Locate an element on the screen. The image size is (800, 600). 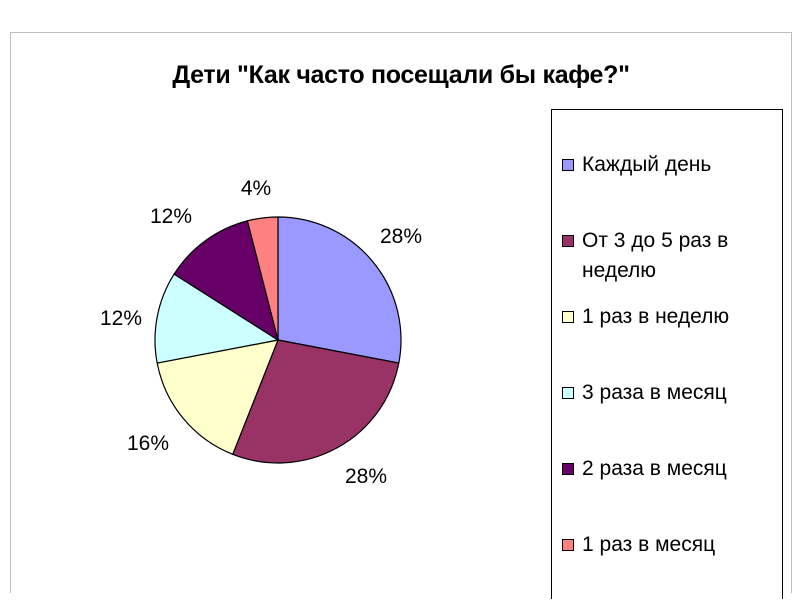
legend-item: 1 раз в неделю is located at coordinates (672, 317).